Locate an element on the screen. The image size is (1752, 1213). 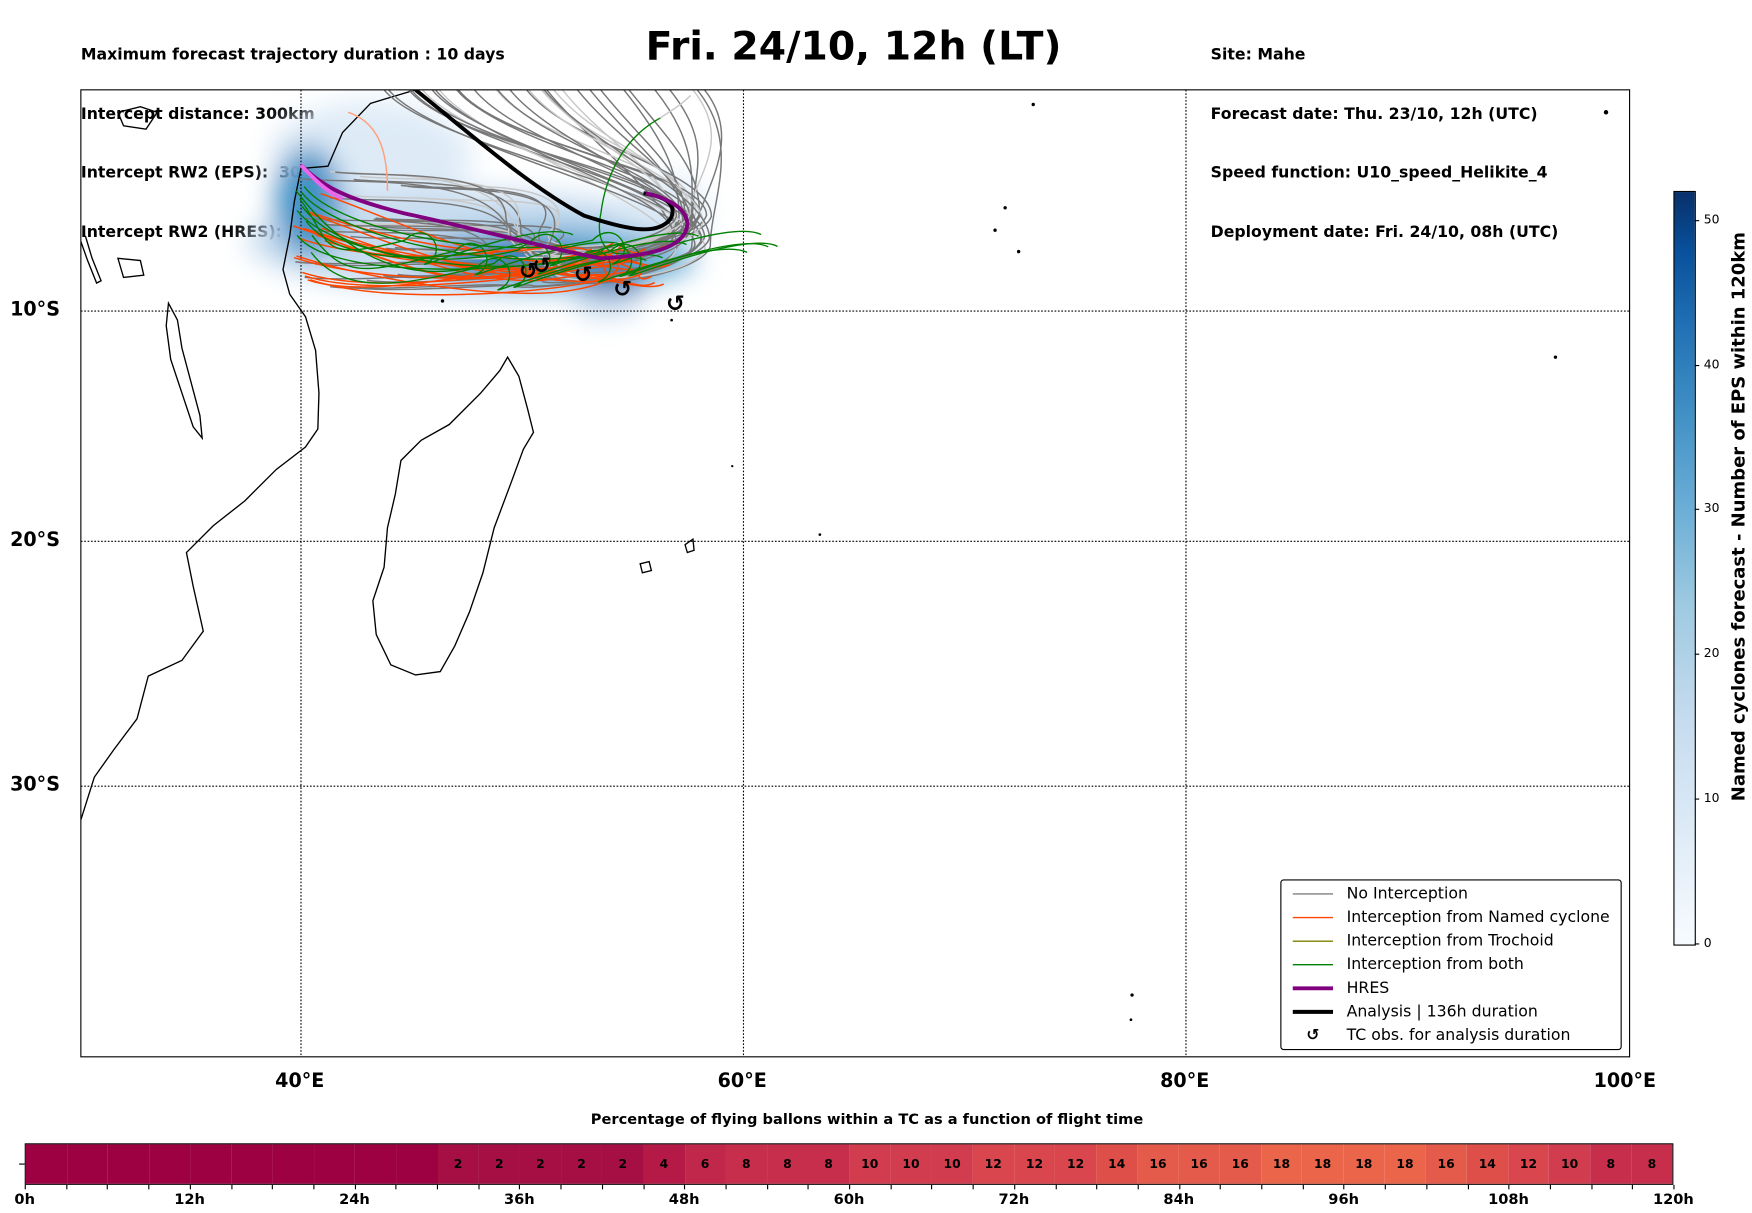
speed-function-text: Speed function: U10_speed_Helikite_4 is located at coordinates (1379, 172).